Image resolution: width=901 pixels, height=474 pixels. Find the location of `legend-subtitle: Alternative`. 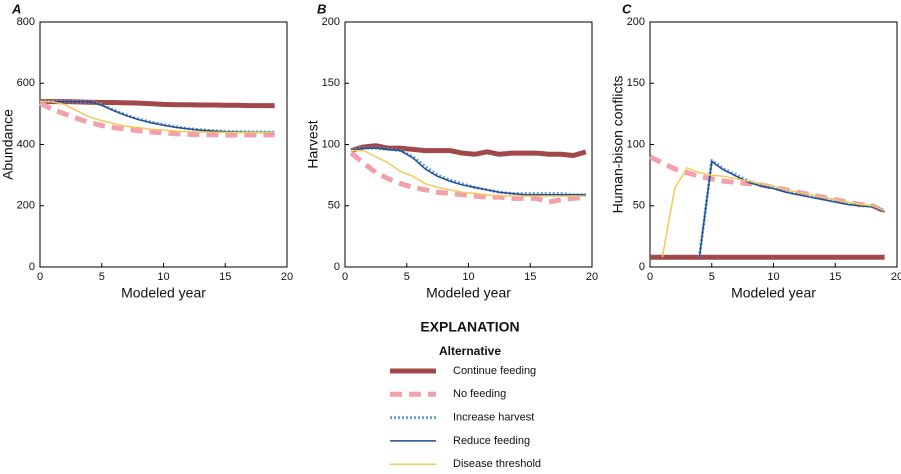

legend-subtitle: Alternative is located at coordinates (470, 351).